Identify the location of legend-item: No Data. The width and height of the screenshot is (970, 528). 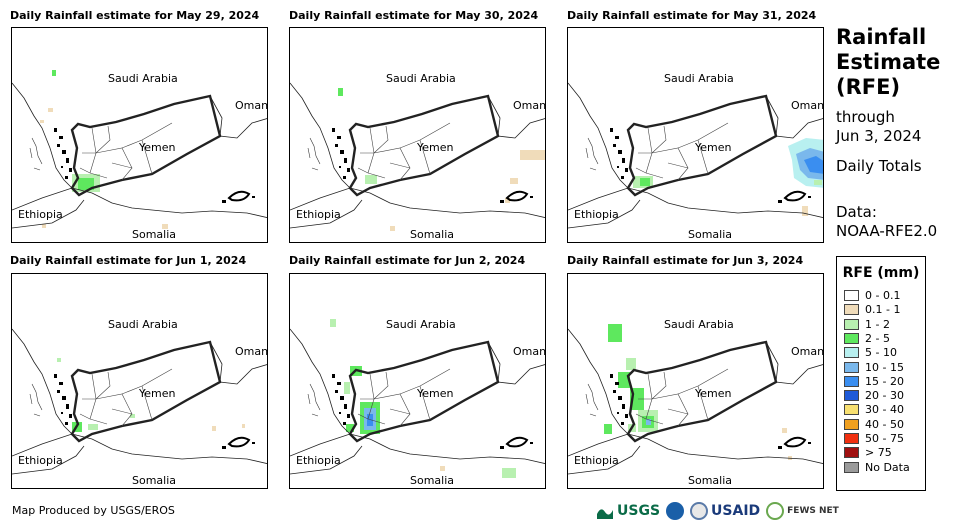
(877, 467).